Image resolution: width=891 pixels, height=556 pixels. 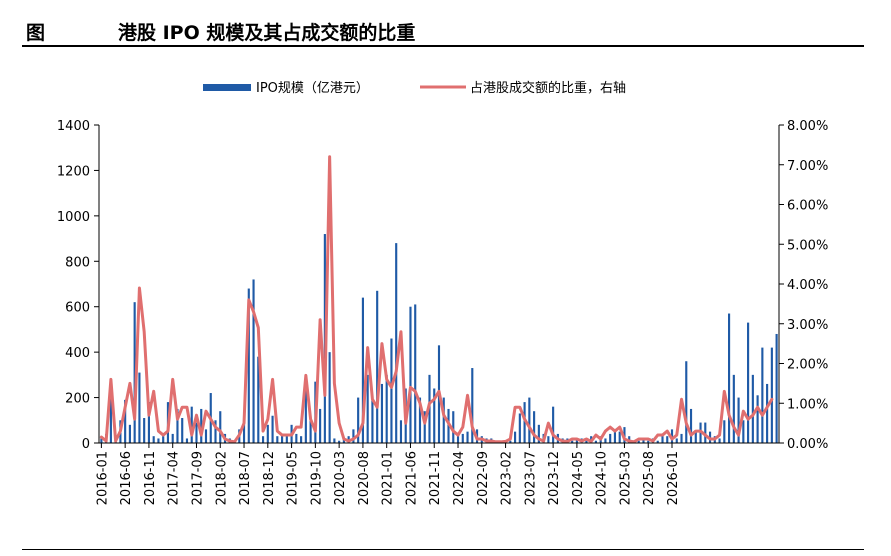 I want to click on x-tick-label: 2020-08, so click(x=364, y=478).